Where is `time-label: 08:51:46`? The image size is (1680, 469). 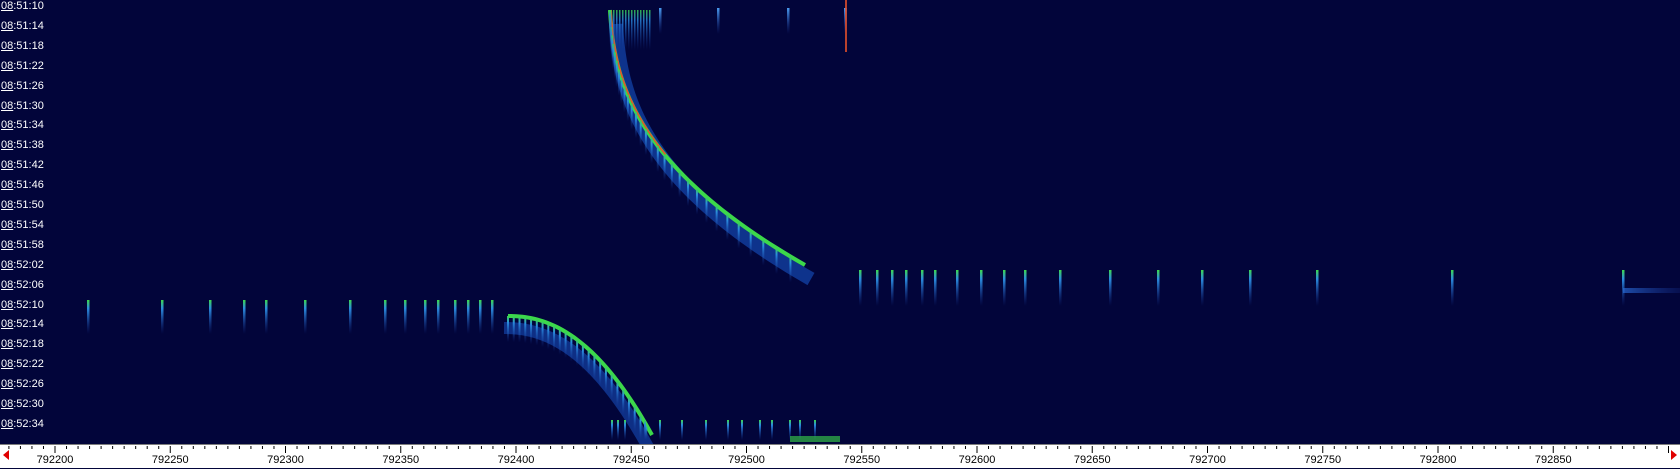 time-label: 08:51:46 is located at coordinates (22, 185).